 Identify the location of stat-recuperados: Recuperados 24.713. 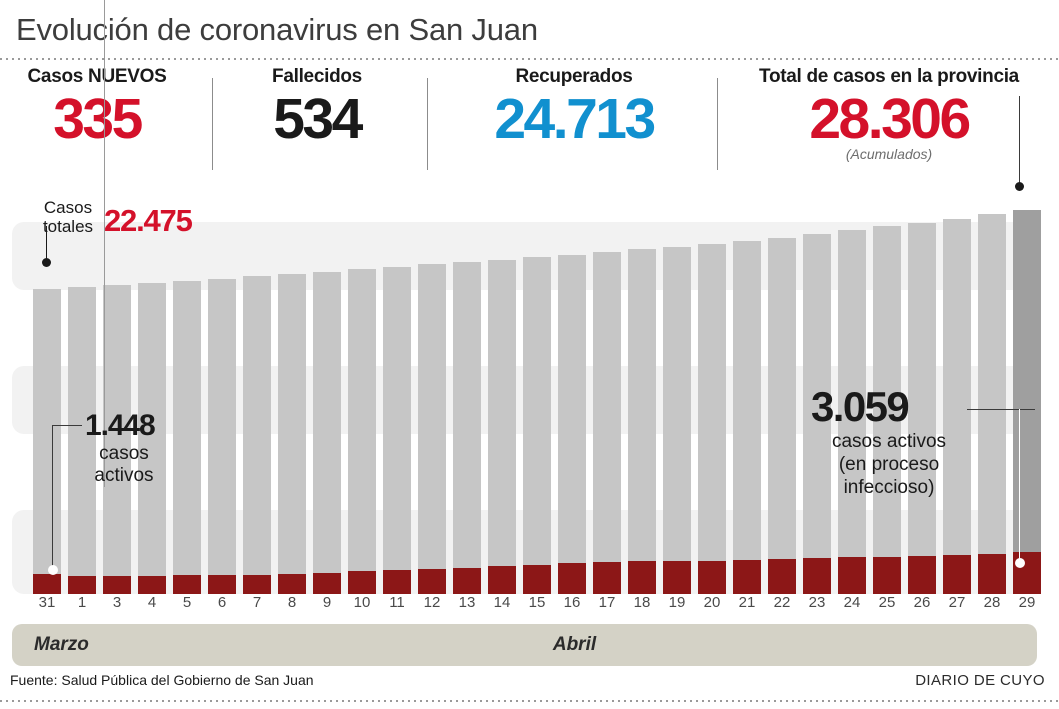
(574, 108).